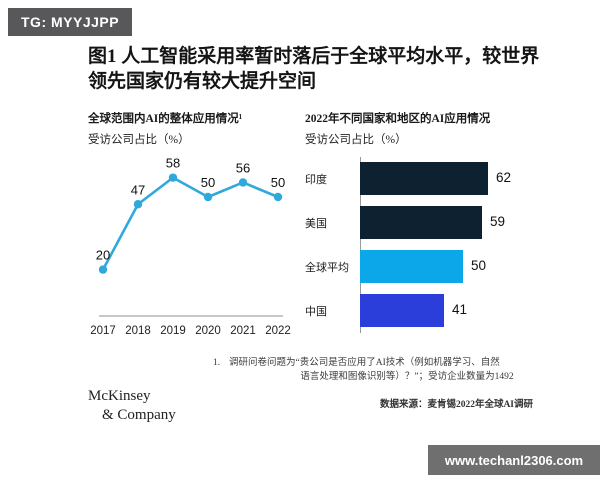  Describe the element at coordinates (165, 119) in the screenshot. I see `line-chart-title: 全球范围内AI的整体应用情况¹` at that location.